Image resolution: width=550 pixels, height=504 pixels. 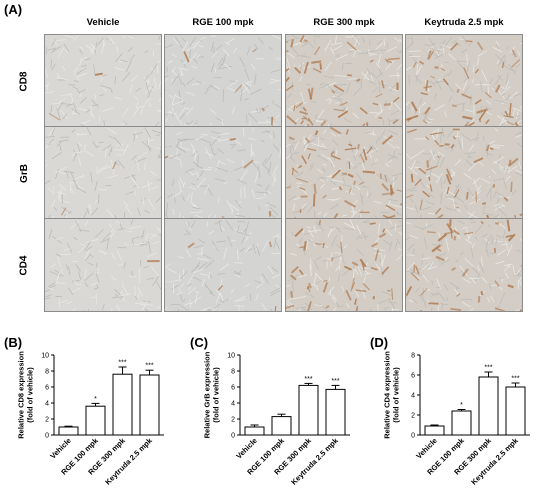 I want to click on panel-label: (D), so click(x=379, y=342).